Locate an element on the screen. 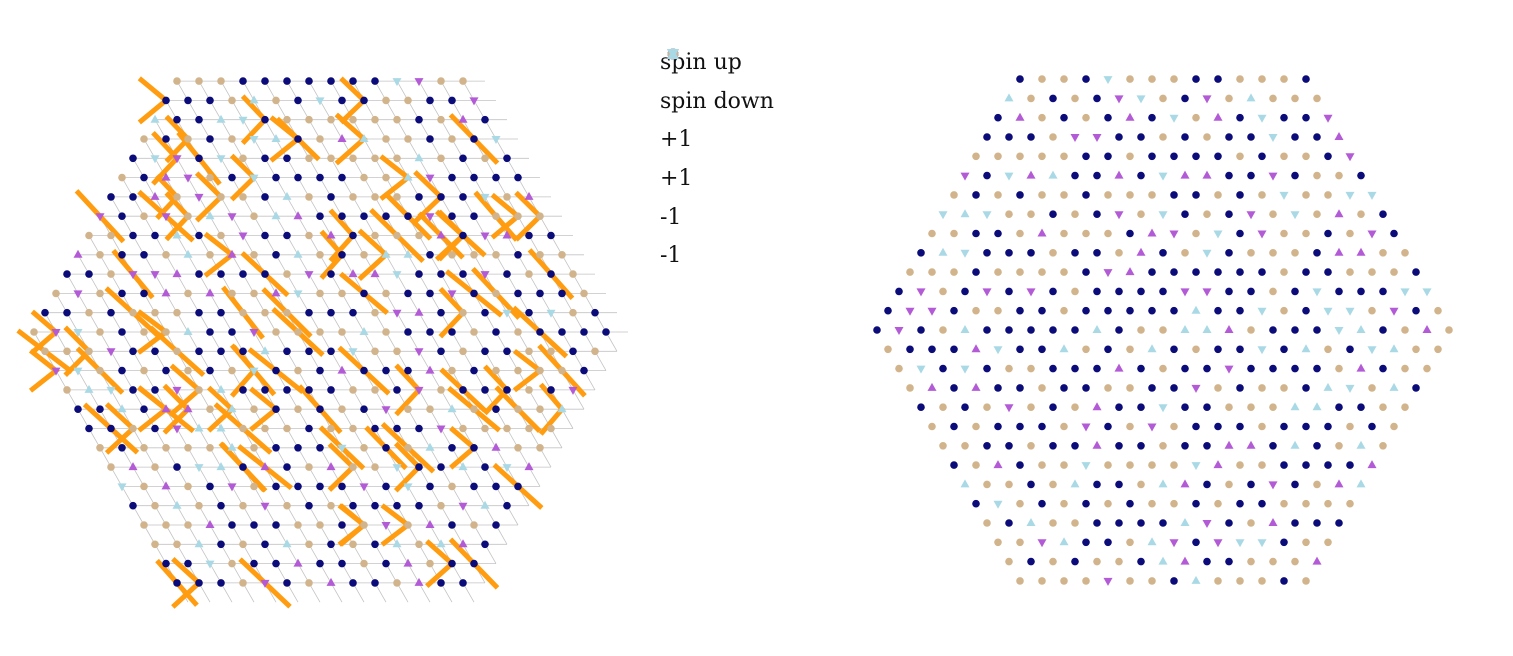 The height and width of the screenshot is (656, 1513). legend-label-spin-up: spin up is located at coordinates (701, 63).